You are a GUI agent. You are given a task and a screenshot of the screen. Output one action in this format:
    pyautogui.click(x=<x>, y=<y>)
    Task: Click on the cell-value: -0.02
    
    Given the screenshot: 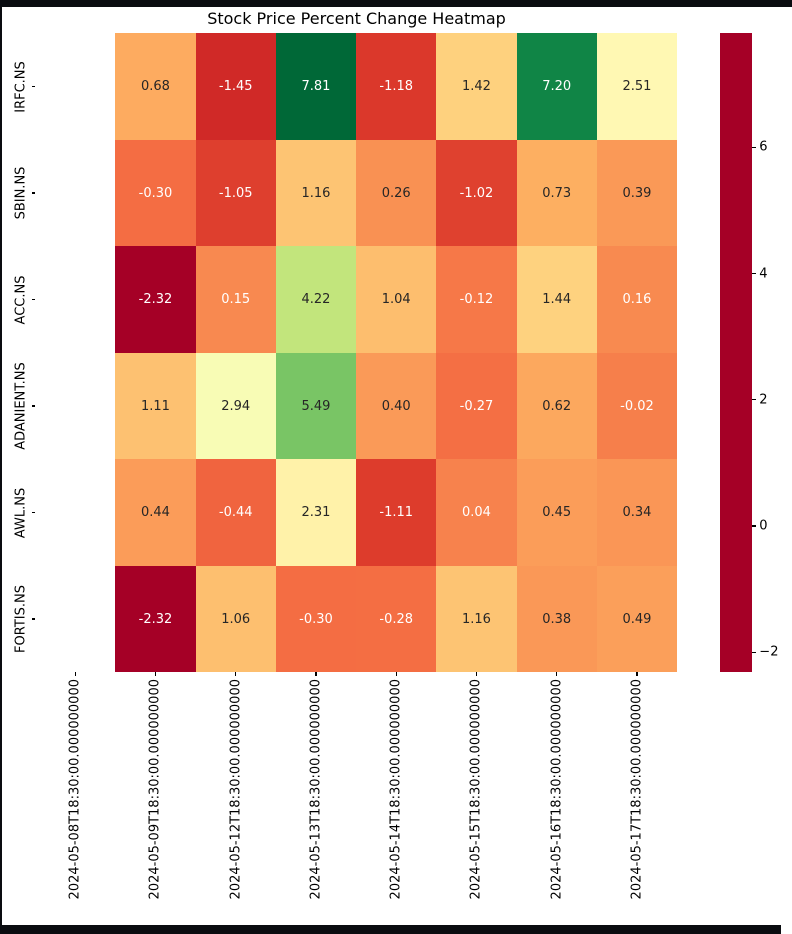 What is the action you would take?
    pyautogui.click(x=637, y=406)
    